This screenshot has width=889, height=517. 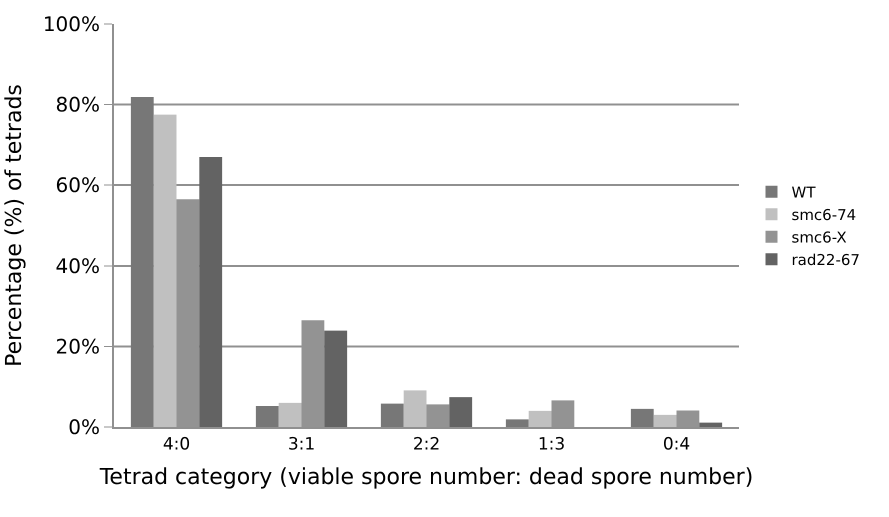 What do you see at coordinates (676, 444) in the screenshot?
I see `x-tick-label: 0:4` at bounding box center [676, 444].